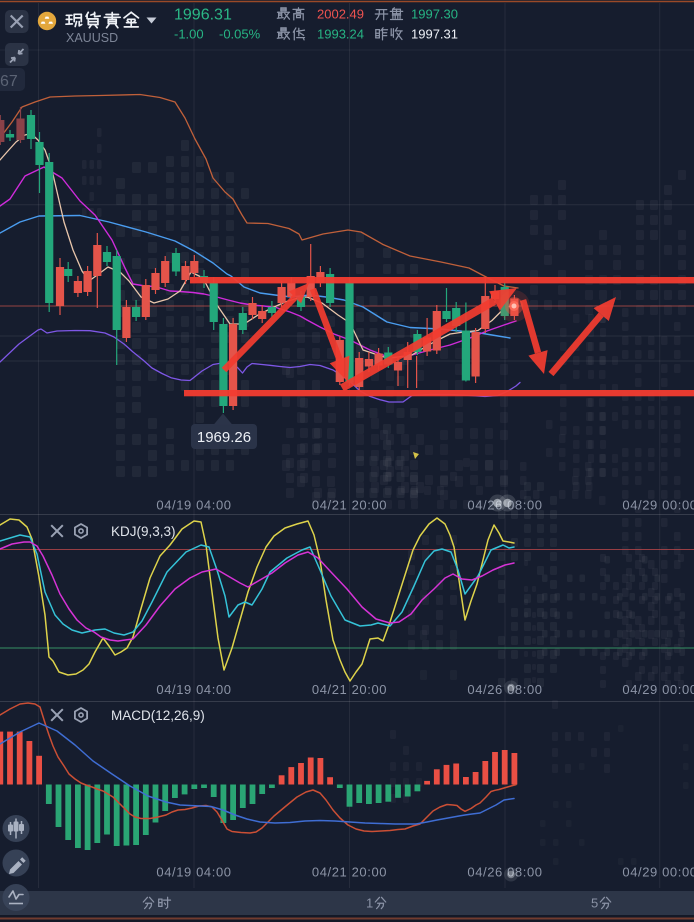 The height and width of the screenshot is (922, 694). Describe the element at coordinates (434, 14) in the screenshot. I see `svg-text: 1997.30` at that location.